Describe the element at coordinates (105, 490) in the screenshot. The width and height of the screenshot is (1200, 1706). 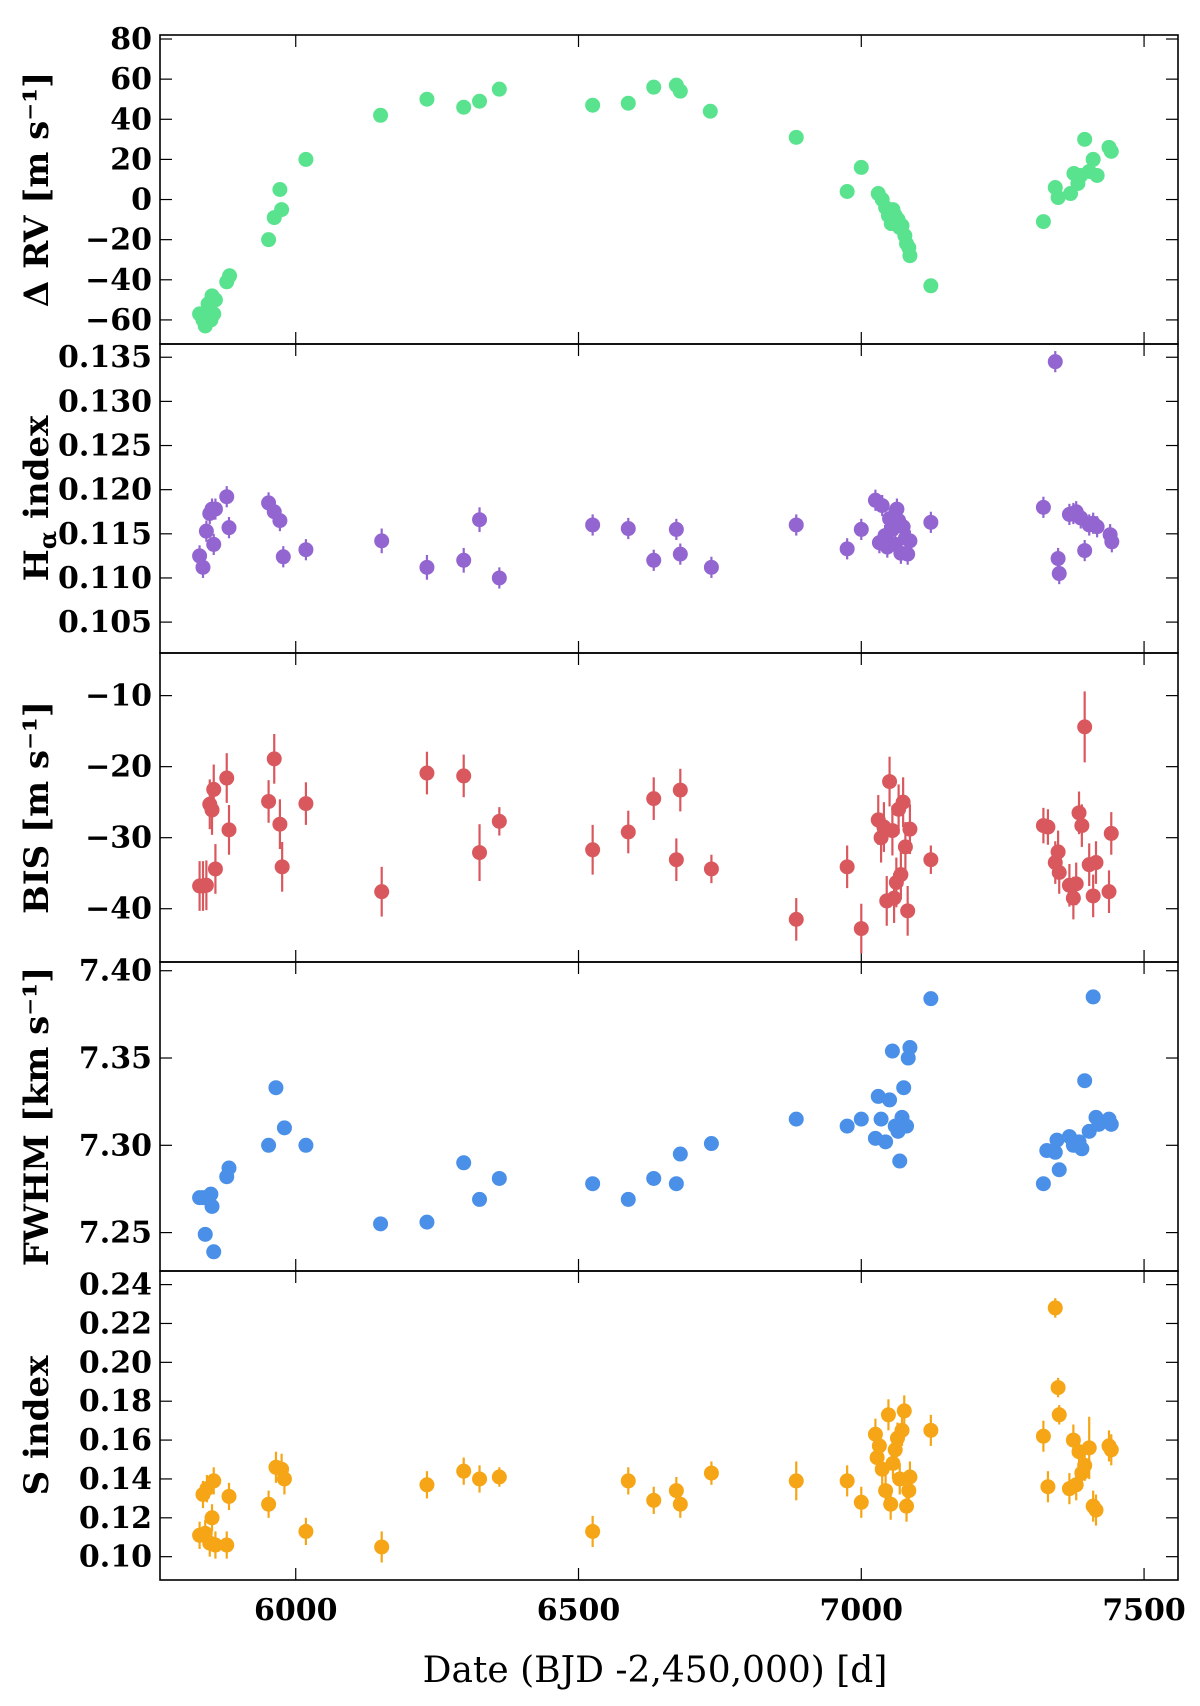
I see `y-tick-label: 0.120` at that location.